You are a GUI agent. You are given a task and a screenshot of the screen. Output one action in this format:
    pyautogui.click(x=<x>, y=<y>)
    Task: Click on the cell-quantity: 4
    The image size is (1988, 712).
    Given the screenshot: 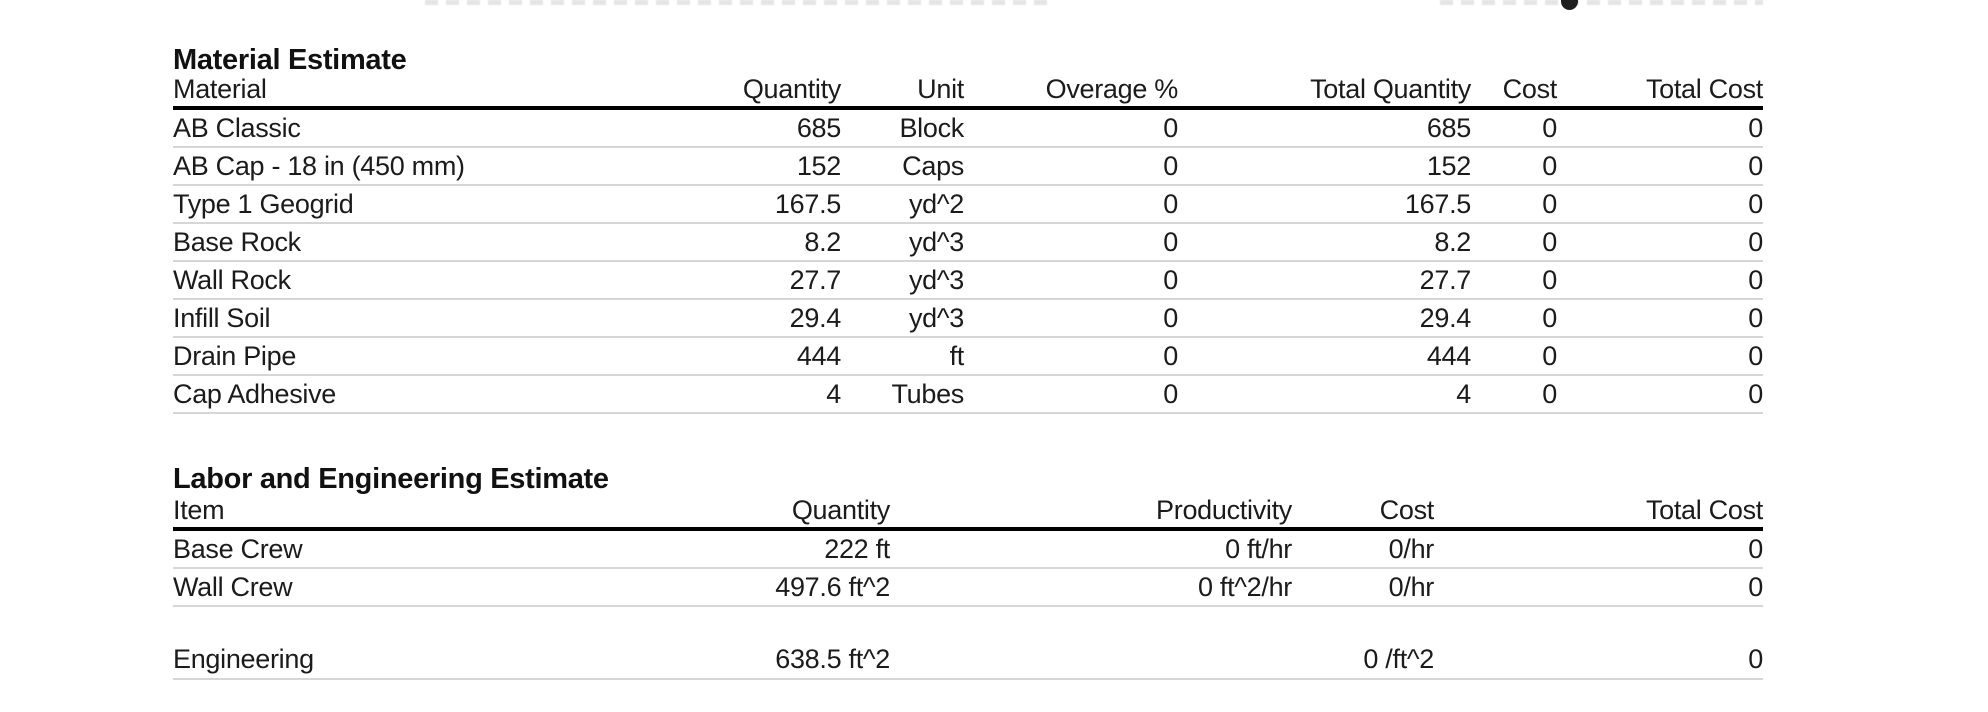 What is the action you would take?
    pyautogui.click(x=833, y=393)
    